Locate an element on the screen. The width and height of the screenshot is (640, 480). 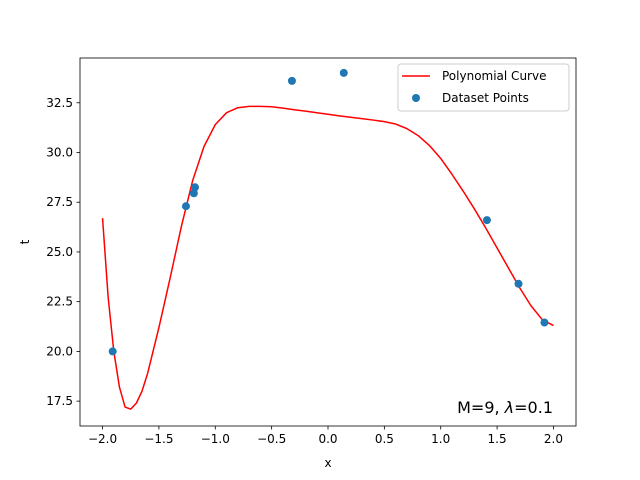
x-tick-label: 0.5 is located at coordinates (384, 439).